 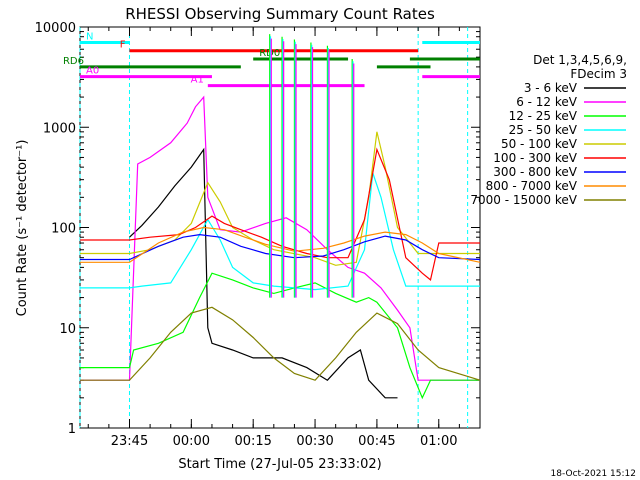 What do you see at coordinates (22, 228) in the screenshot?
I see `y-axis-label: Count Rate (s⁻¹ detector⁻¹)` at bounding box center [22, 228].